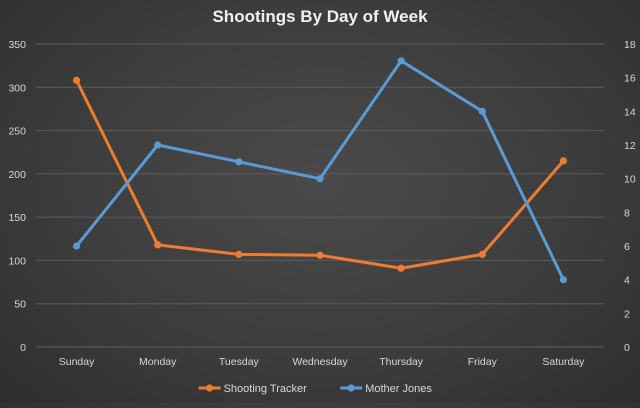 This screenshot has height=408, width=640. Describe the element at coordinates (17, 88) in the screenshot. I see `y-left-tick-label: 300` at that location.